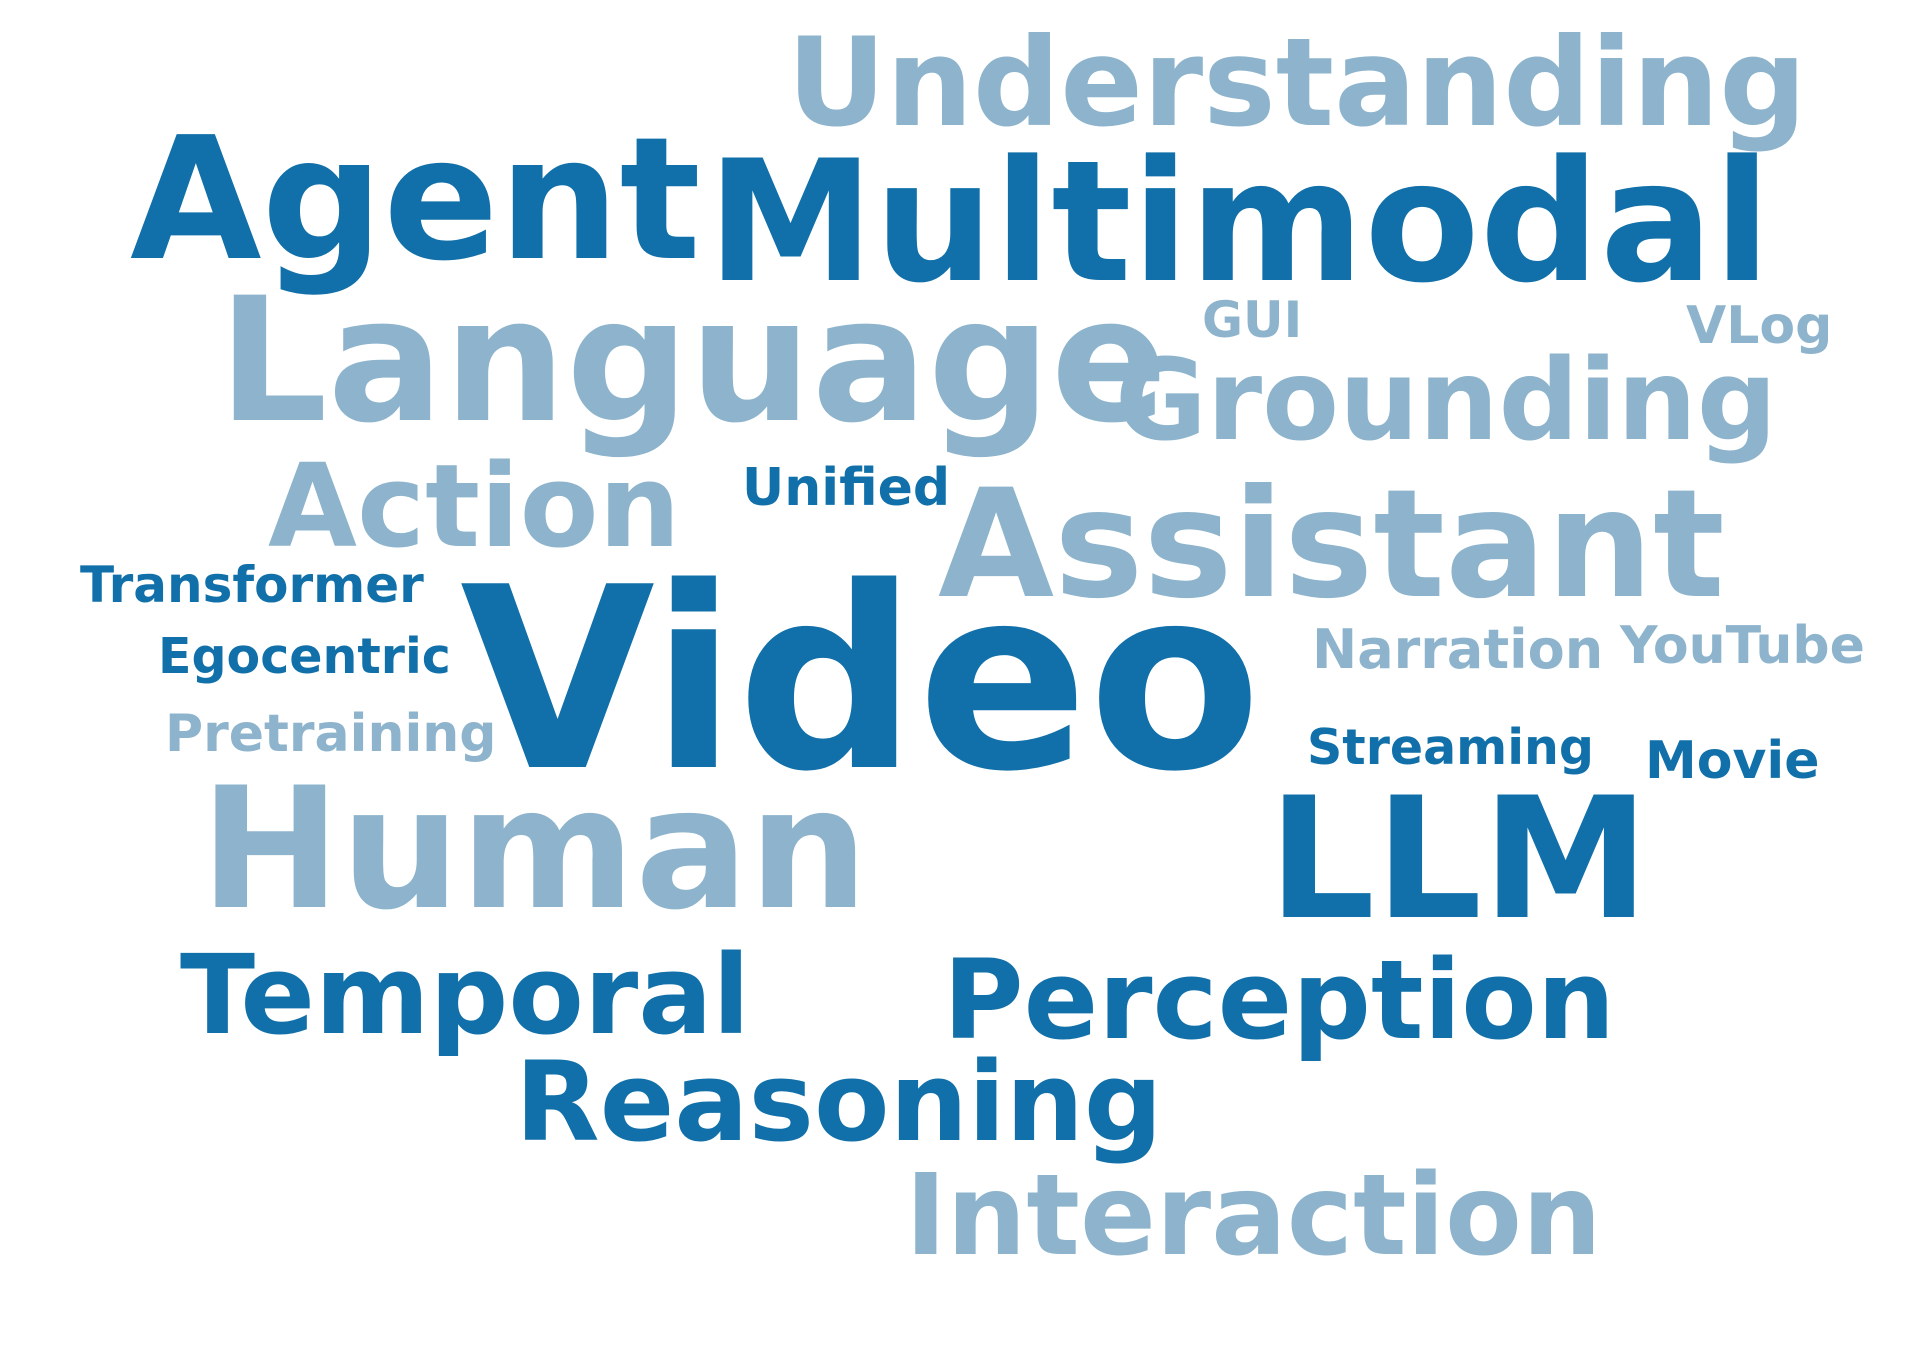  I want to click on word-reasoning: Reasoning, so click(839, 1102).